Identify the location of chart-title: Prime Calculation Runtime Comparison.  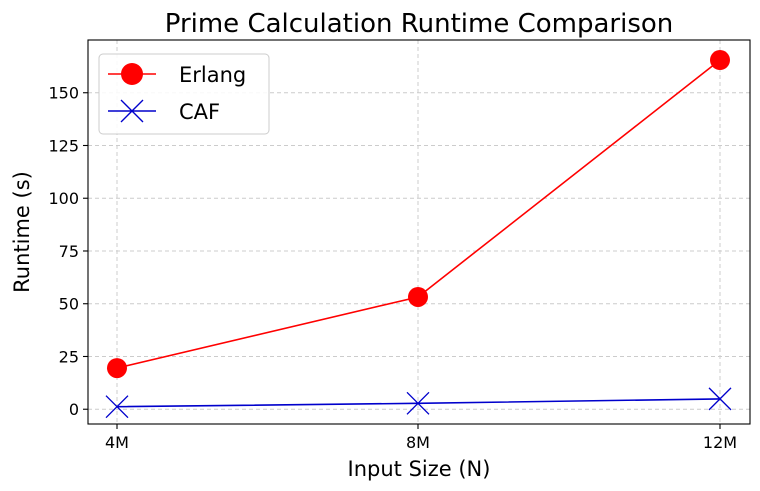
(419, 24).